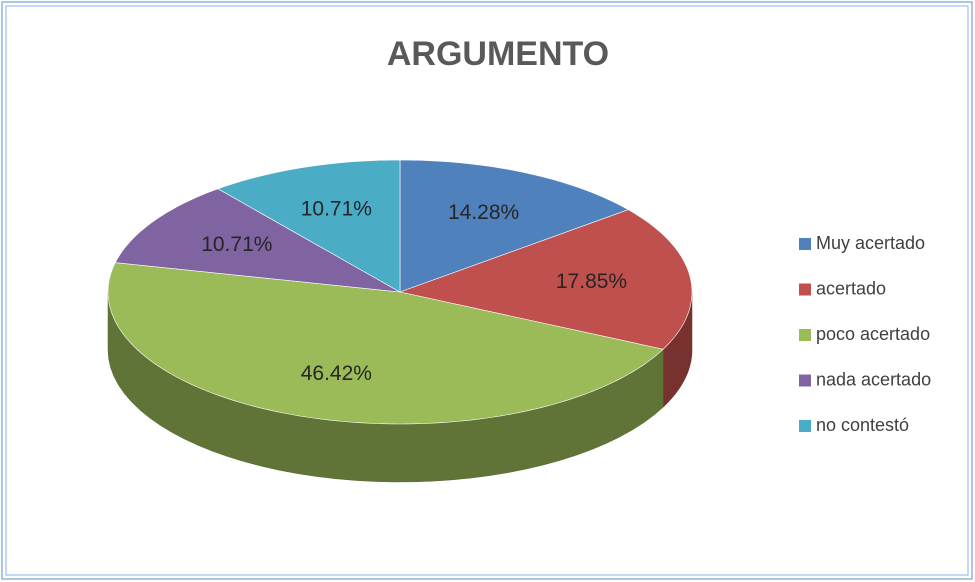  I want to click on data-label: 17.85%, so click(591, 281).